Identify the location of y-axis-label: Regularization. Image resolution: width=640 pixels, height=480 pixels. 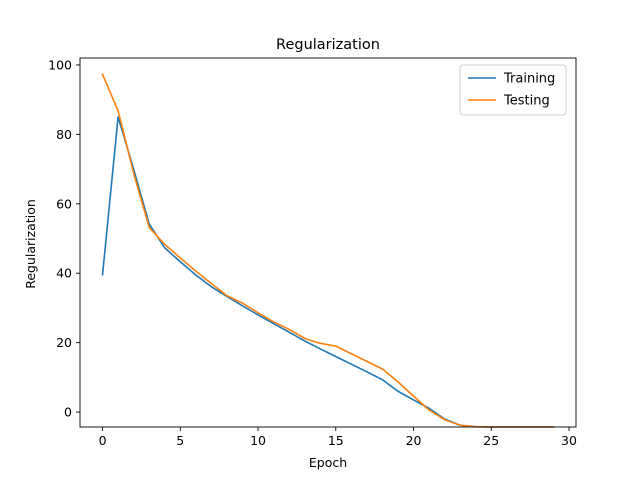
(30, 244).